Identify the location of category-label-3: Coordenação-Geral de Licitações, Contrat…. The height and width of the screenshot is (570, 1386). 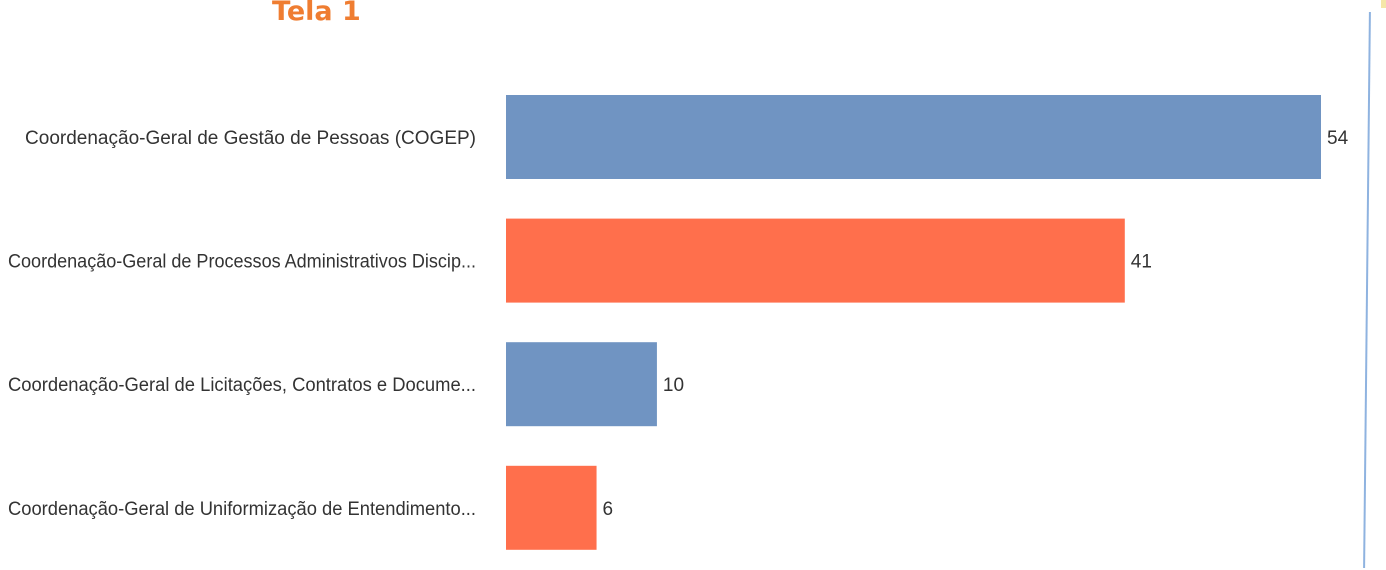
(242, 385).